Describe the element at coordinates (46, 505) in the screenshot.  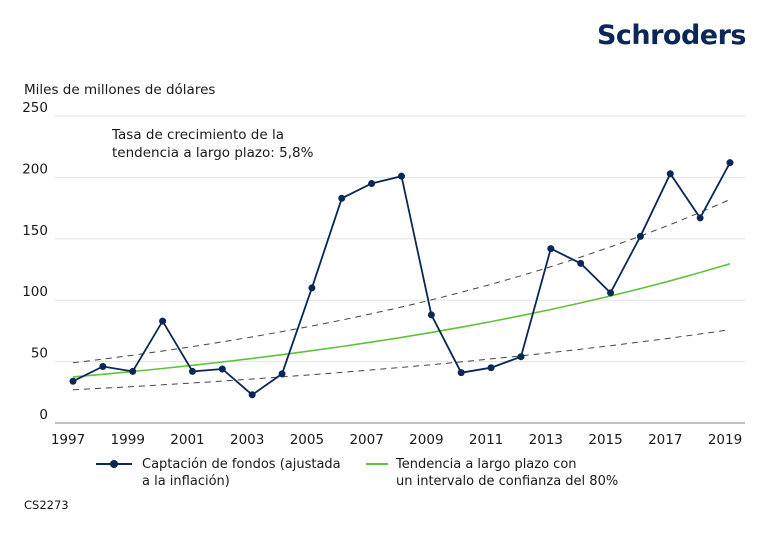
I see `chart-code: CS2273` at that location.